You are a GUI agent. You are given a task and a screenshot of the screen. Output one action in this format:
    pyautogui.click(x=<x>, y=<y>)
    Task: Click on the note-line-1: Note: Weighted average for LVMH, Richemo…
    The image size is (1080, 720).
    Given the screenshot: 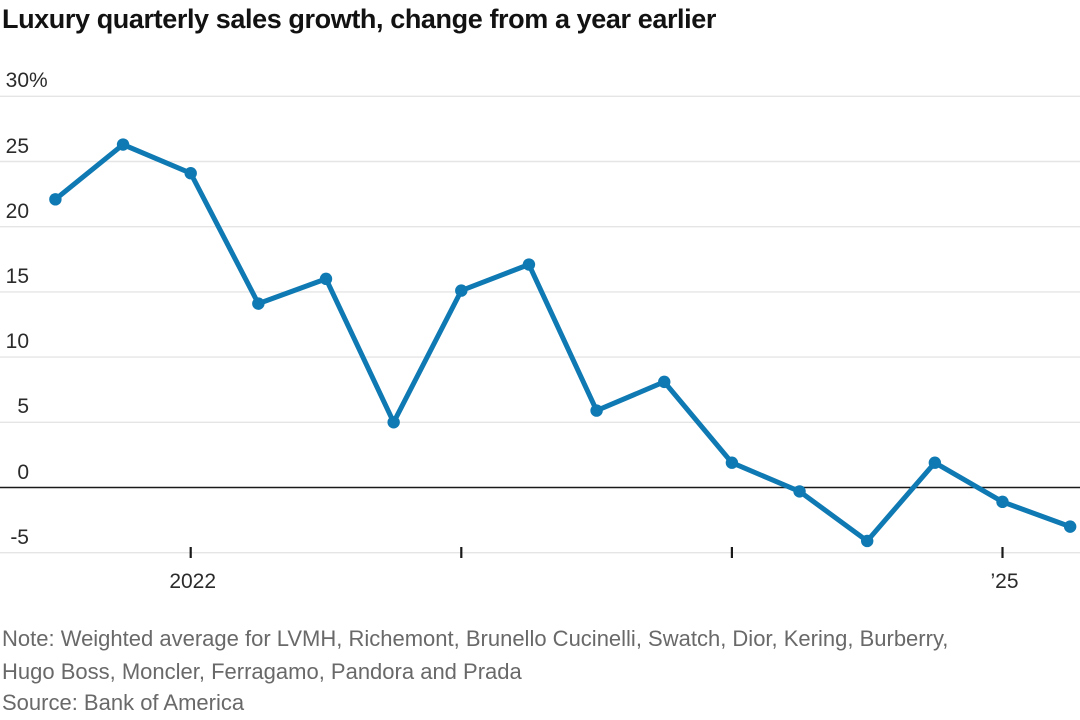 What is the action you would take?
    pyautogui.click(x=475, y=638)
    